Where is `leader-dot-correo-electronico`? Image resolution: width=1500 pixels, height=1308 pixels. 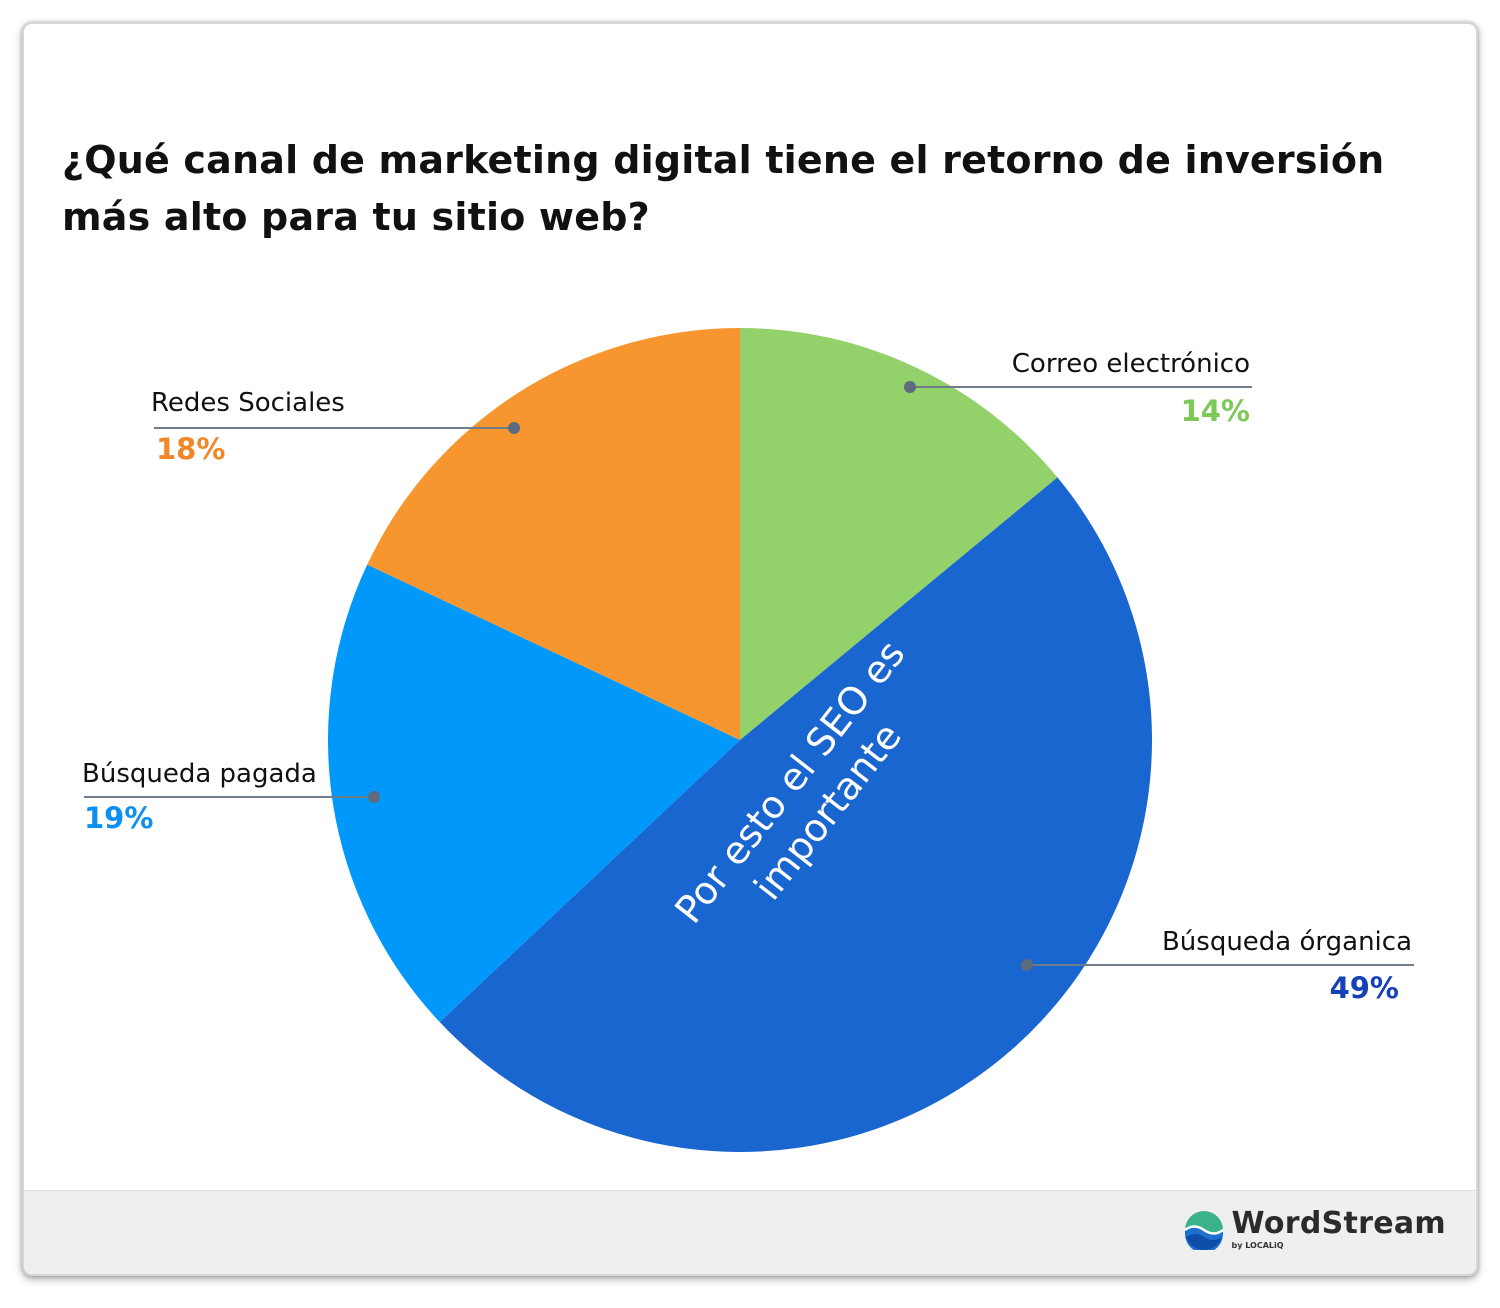 leader-dot-correo-electronico is located at coordinates (910, 387).